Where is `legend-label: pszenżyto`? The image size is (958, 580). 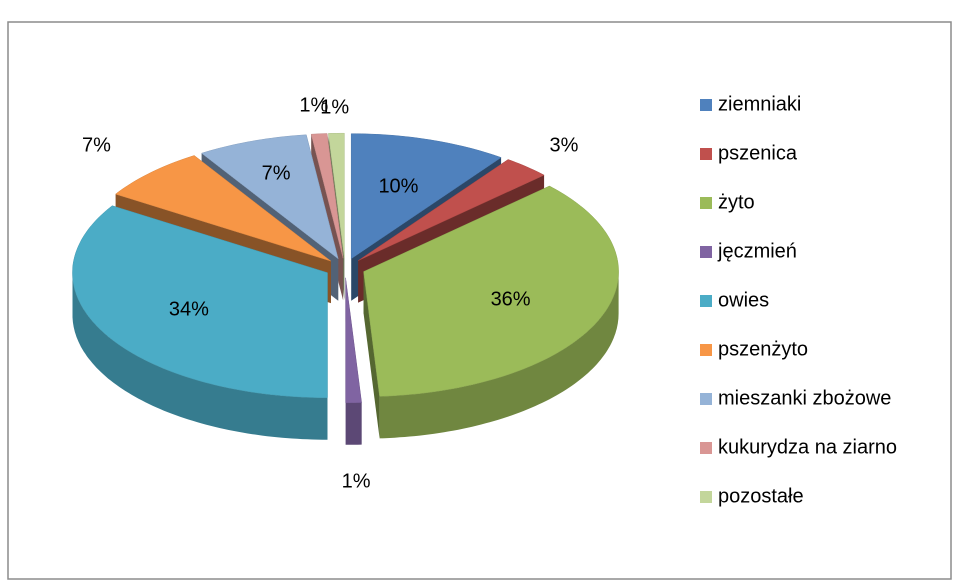 legend-label: pszenżyto is located at coordinates (763, 349).